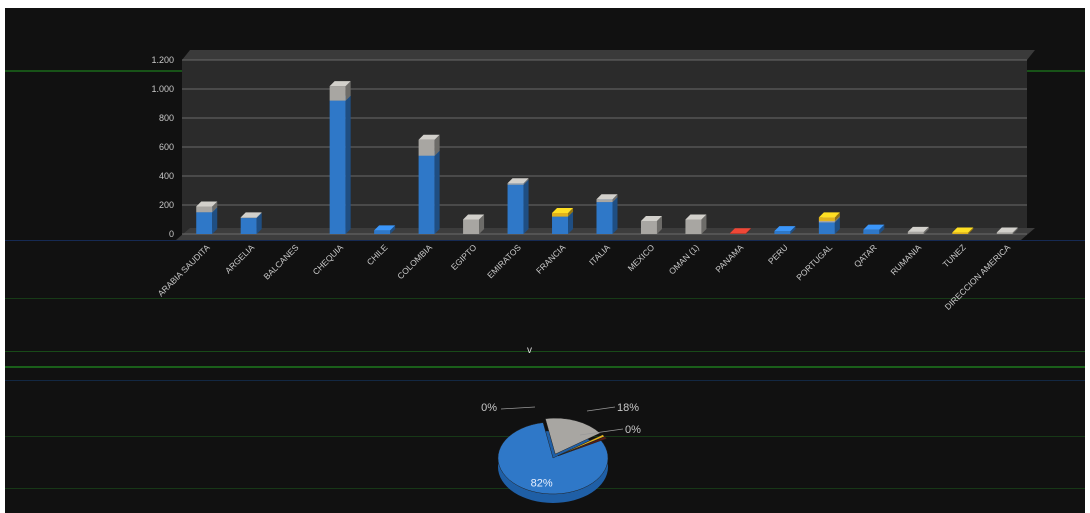 The width and height of the screenshot is (1090, 513). Describe the element at coordinates (641, 257) in the screenshot. I see `x-tick-label: MEXICO` at that location.